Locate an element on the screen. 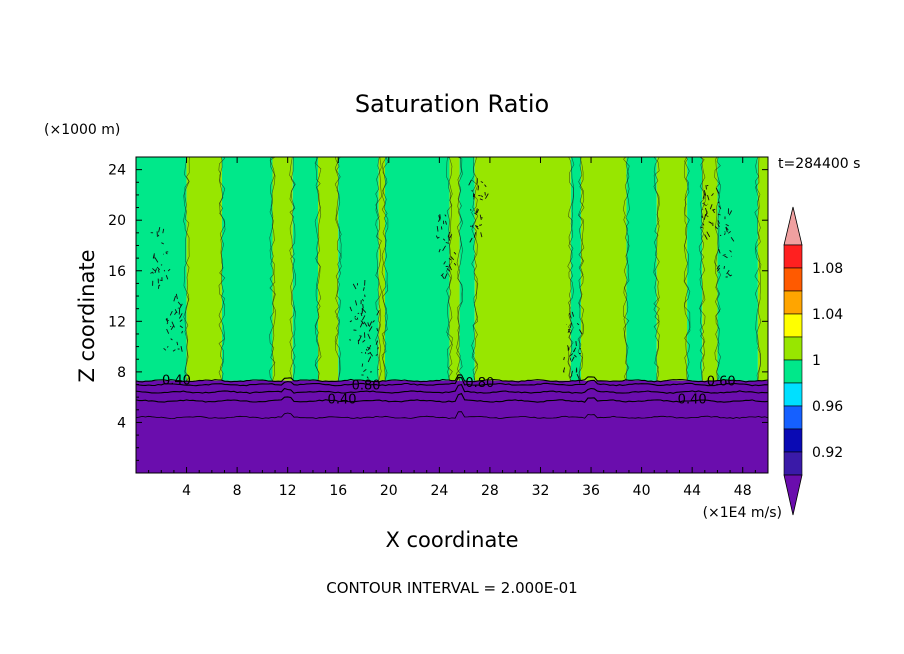 Image resolution: width=904 pixels, height=654 pixels. colorbar: 1.08 1.04 1 0.96 0.92 is located at coordinates (813, 361).